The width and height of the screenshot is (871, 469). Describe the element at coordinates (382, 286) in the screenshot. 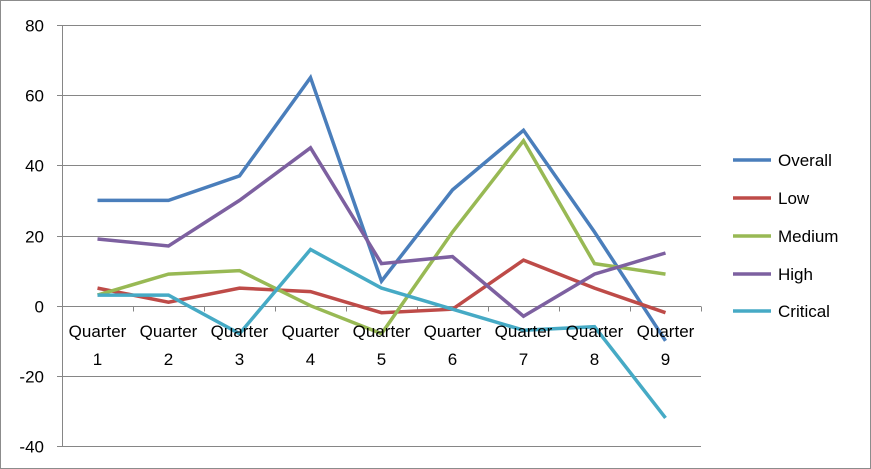

I see `series-line-low` at that location.